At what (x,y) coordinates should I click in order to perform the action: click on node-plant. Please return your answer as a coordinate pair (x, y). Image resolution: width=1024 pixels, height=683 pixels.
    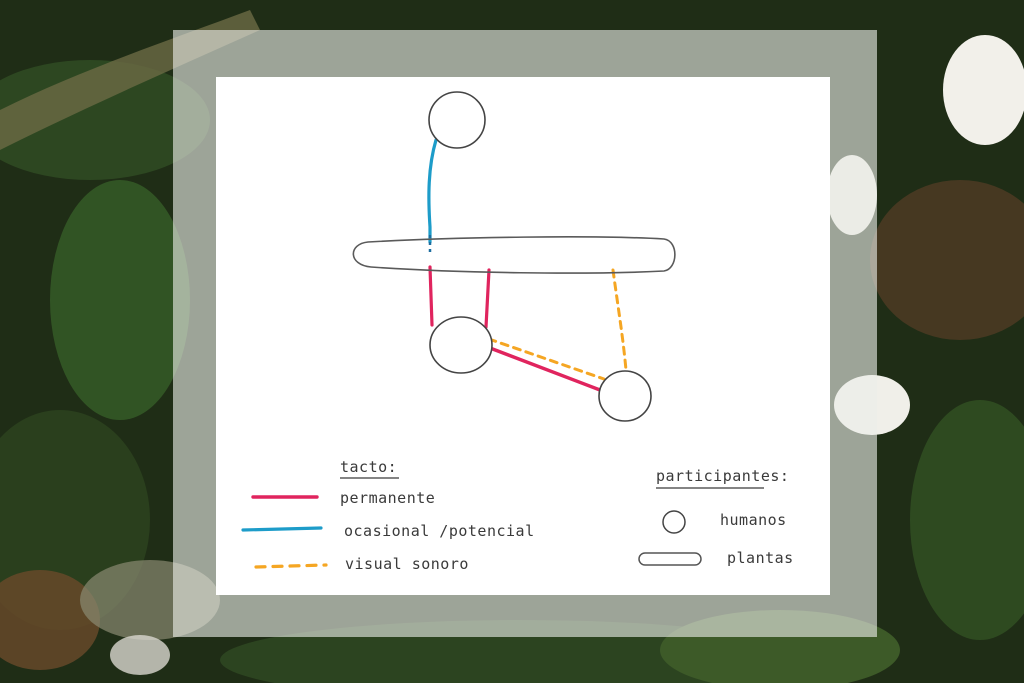
    Looking at the image, I should click on (514, 255).